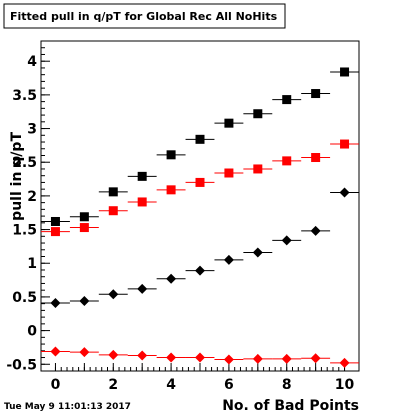 The height and width of the screenshot is (414, 400). What do you see at coordinates (32, 264) in the screenshot?
I see `y-tick-label: 1` at bounding box center [32, 264].